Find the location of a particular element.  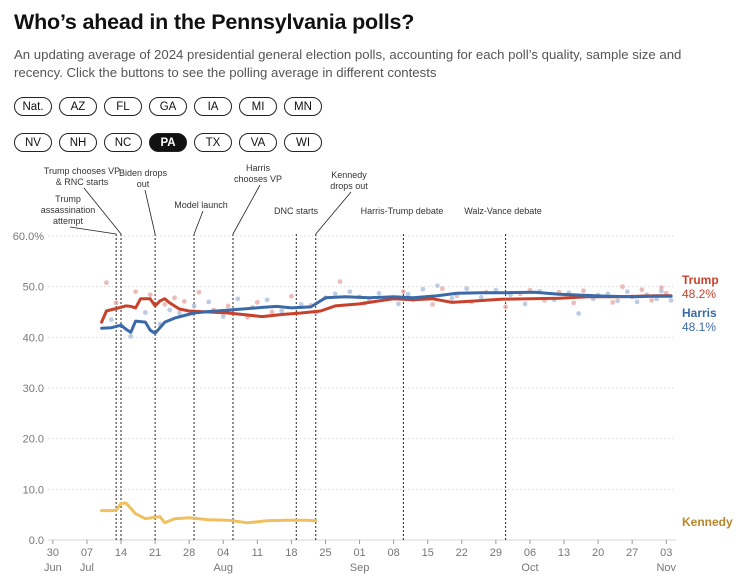

x-tick-label: 20 is located at coordinates (598, 553).